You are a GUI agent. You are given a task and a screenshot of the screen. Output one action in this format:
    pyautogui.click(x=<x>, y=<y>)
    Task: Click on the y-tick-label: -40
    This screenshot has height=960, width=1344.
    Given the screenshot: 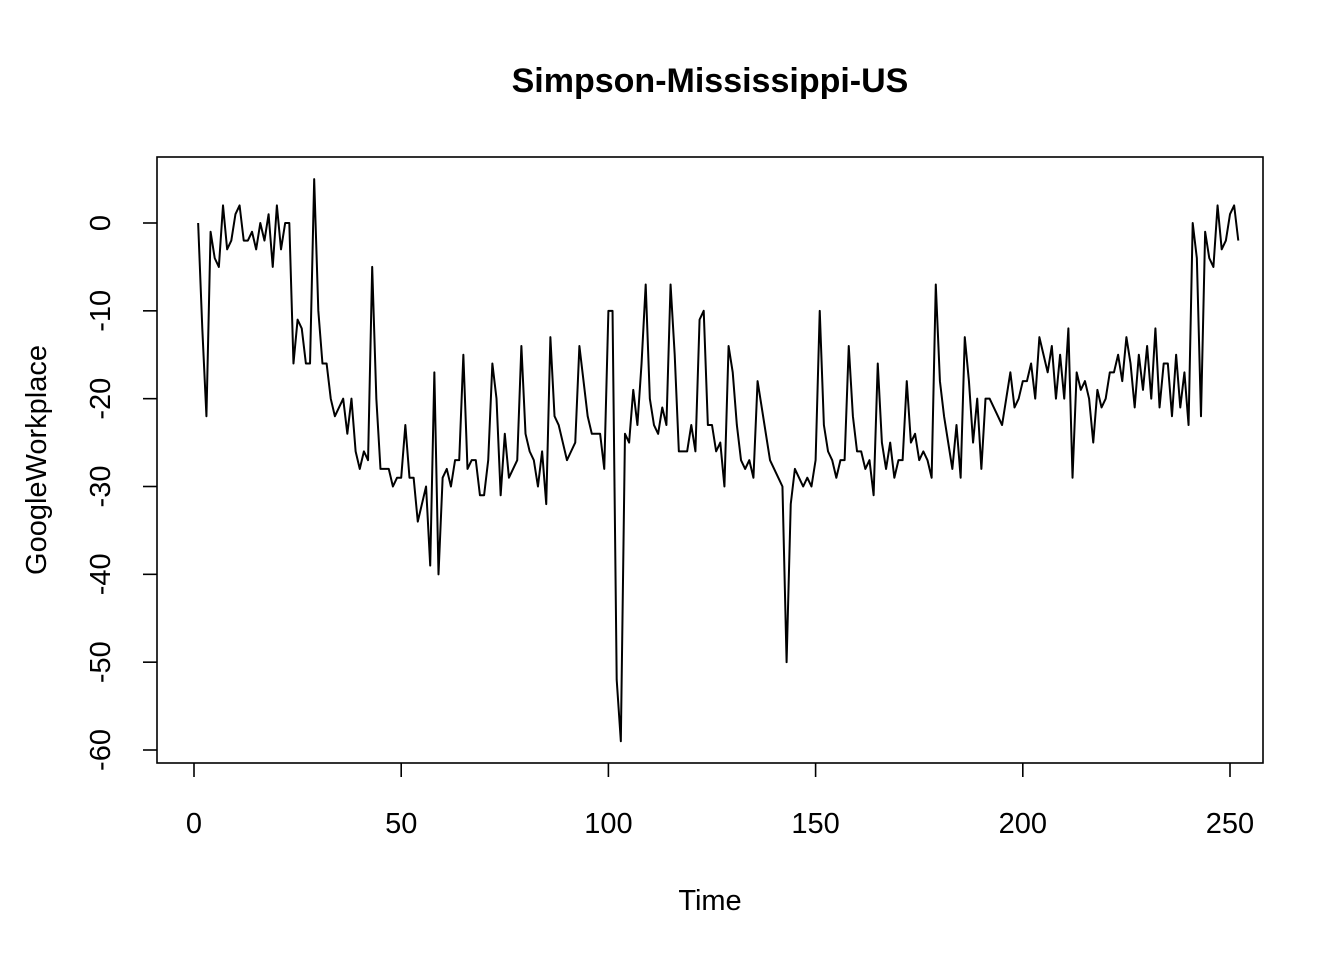 What is the action you would take?
    pyautogui.click(x=101, y=574)
    